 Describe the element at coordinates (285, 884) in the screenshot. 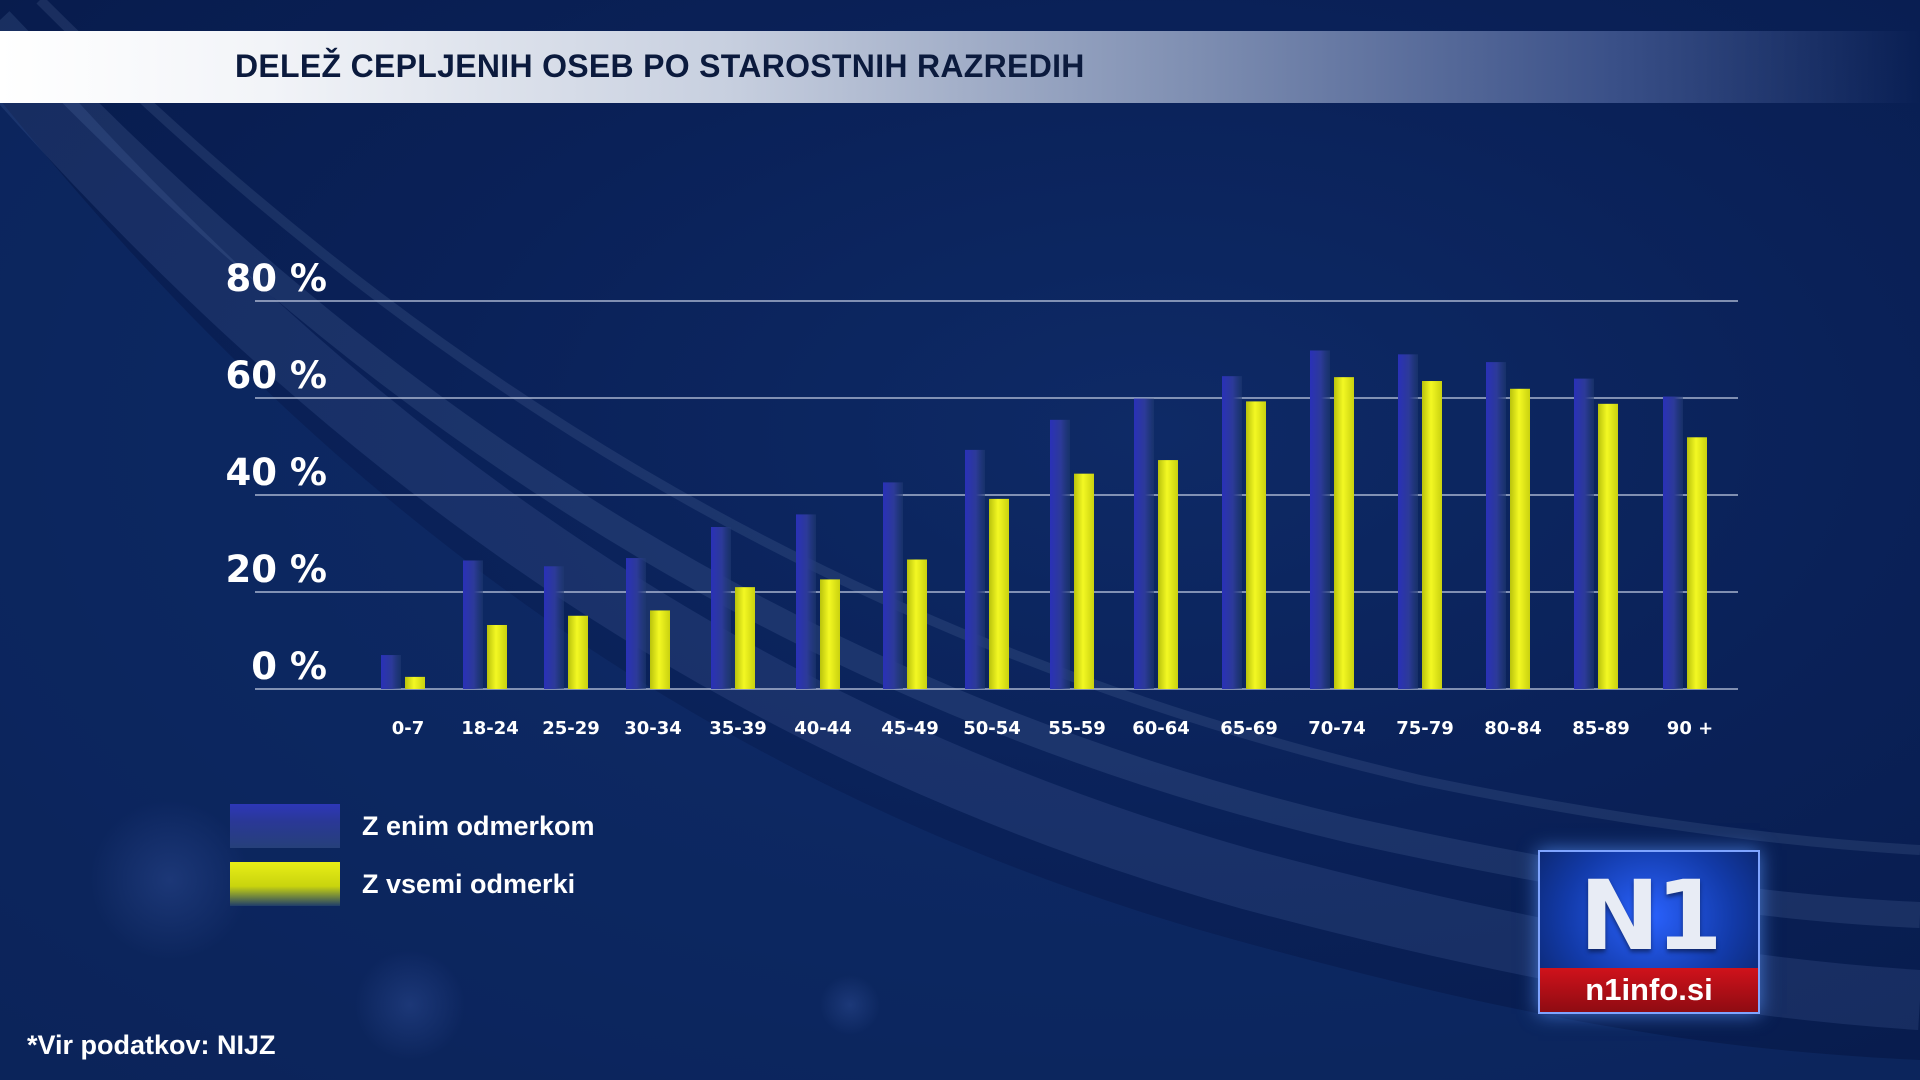

I see `legend-swatch-yellow` at that location.